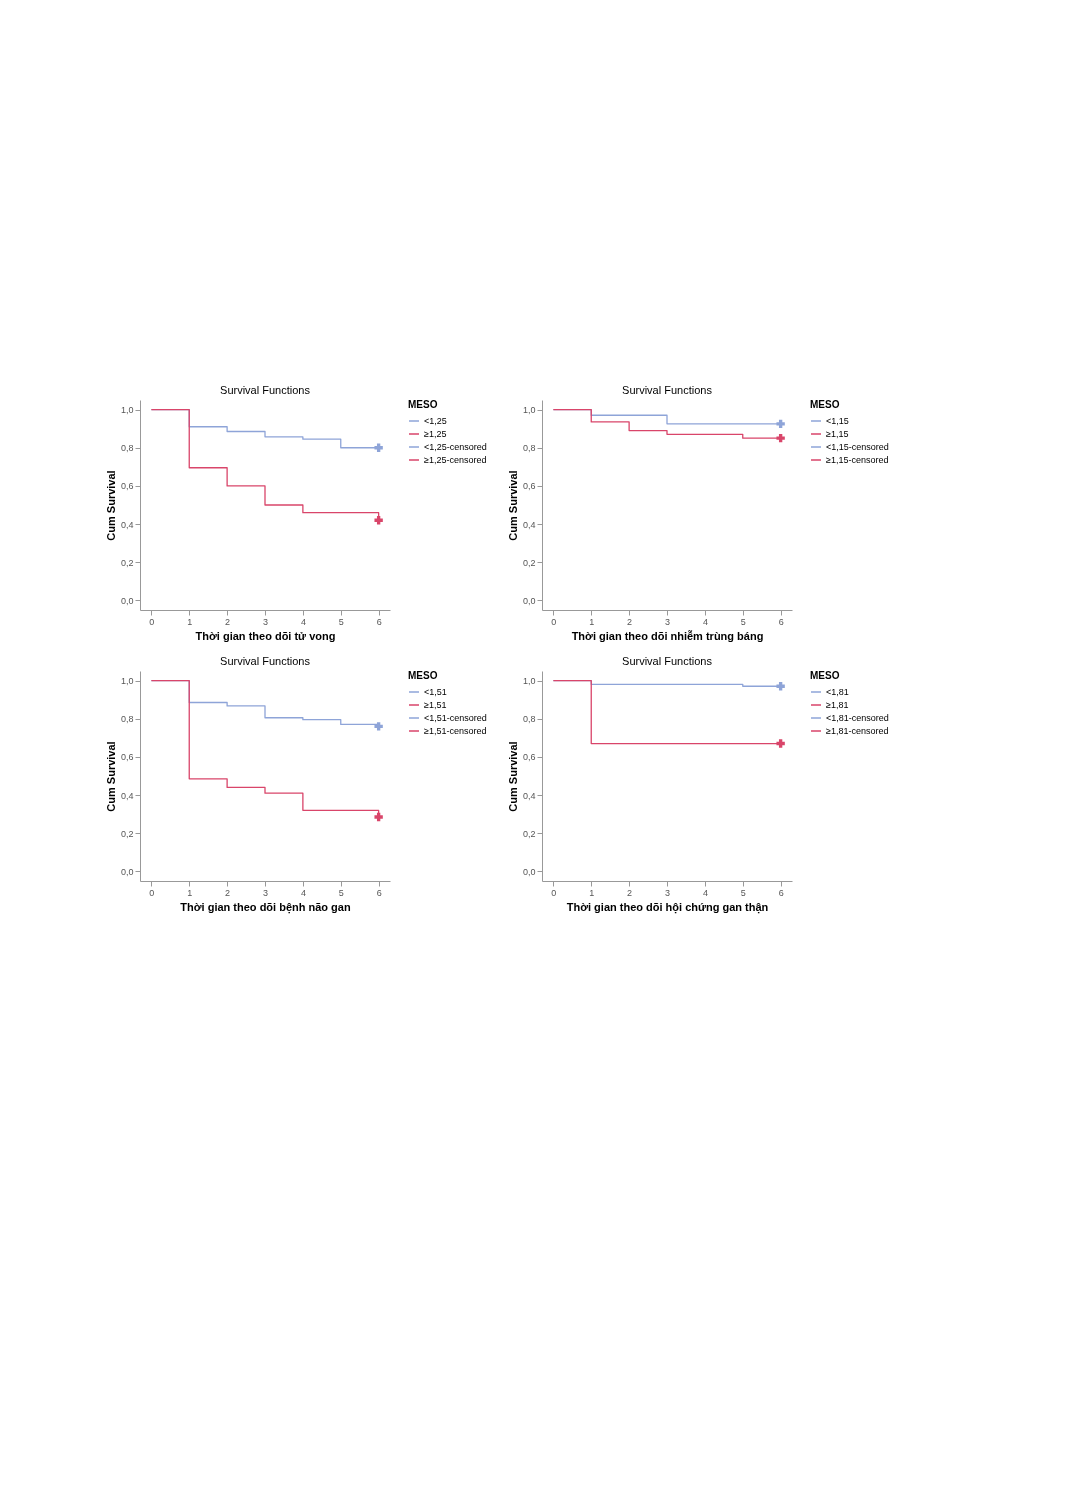  What do you see at coordinates (857, 731) in the screenshot?
I see `legend-label: ≥1,81-censored` at bounding box center [857, 731].